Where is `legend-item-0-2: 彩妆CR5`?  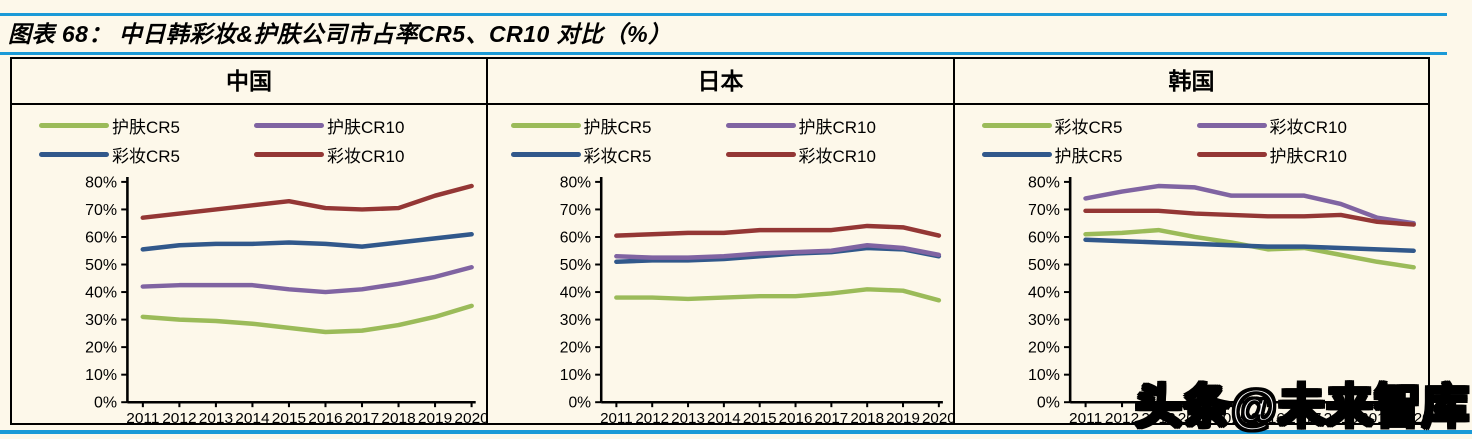 legend-item-0-2: 彩妆CR5 is located at coordinates (146, 154).